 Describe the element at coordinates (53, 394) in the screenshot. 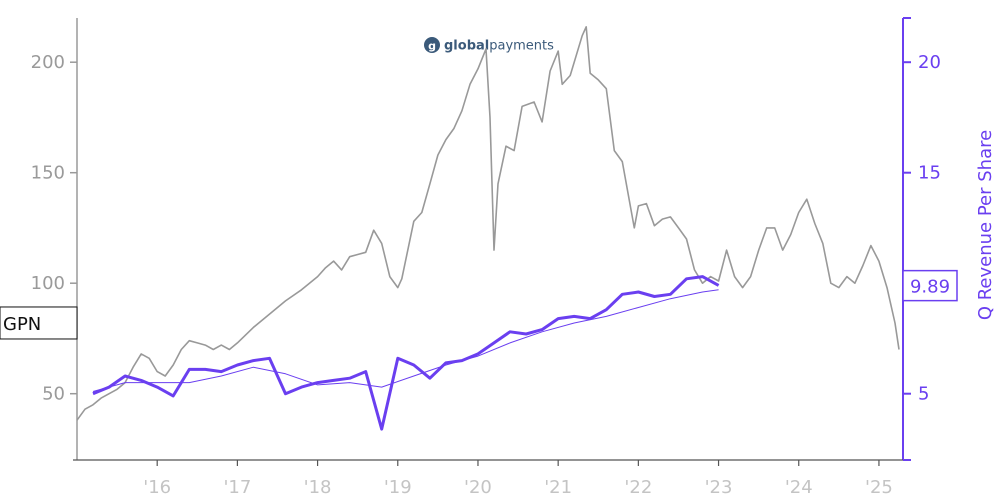

I see `left-tick-label: 50` at that location.